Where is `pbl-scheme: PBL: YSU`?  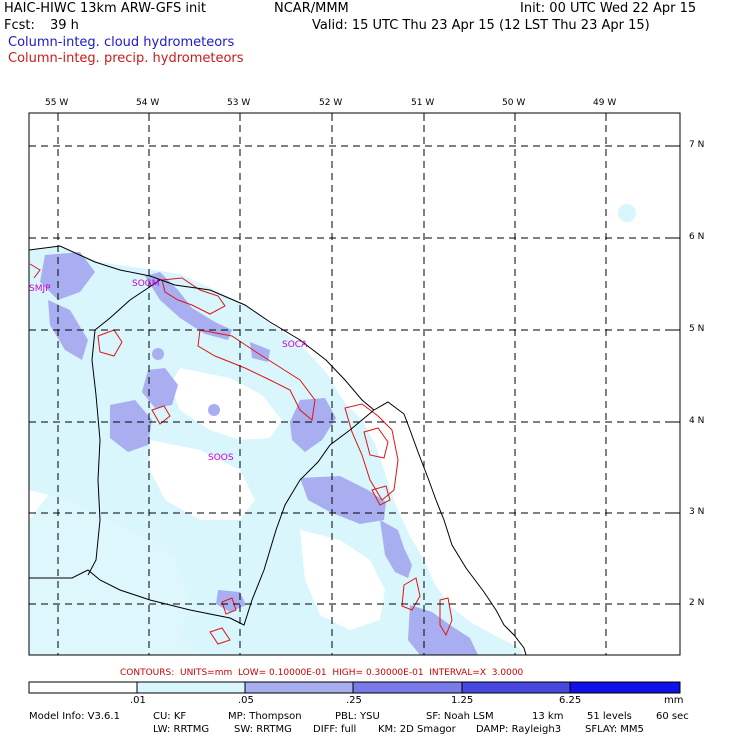 pbl-scheme: PBL: YSU is located at coordinates (357, 716).